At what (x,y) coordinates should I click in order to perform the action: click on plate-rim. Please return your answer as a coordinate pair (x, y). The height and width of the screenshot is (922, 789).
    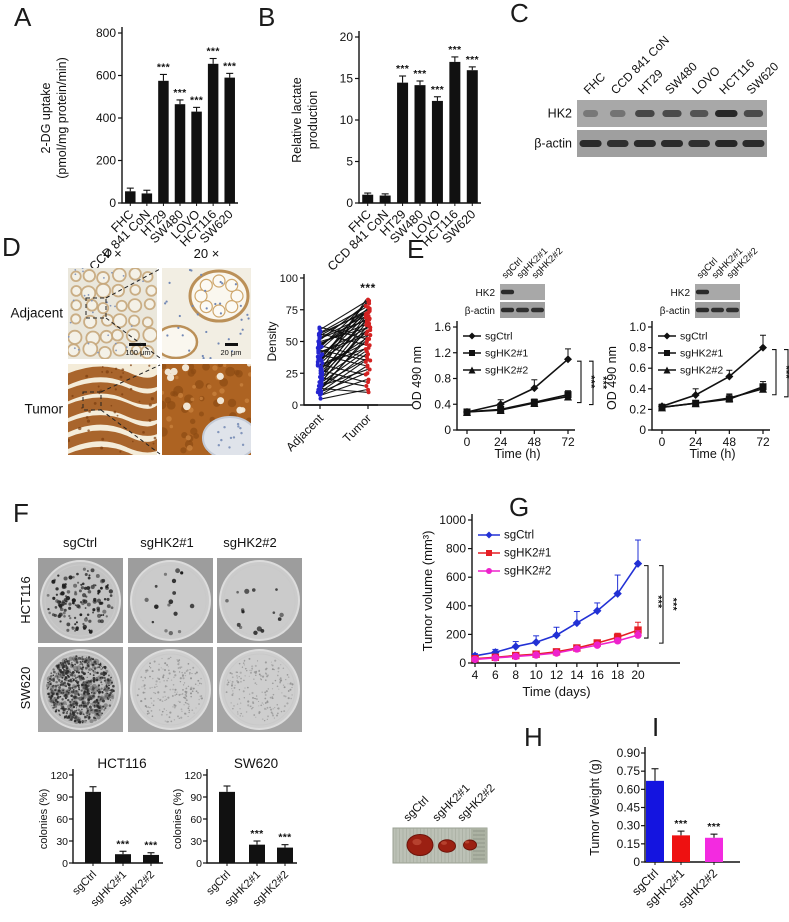
    Looking at the image, I should click on (170, 600).